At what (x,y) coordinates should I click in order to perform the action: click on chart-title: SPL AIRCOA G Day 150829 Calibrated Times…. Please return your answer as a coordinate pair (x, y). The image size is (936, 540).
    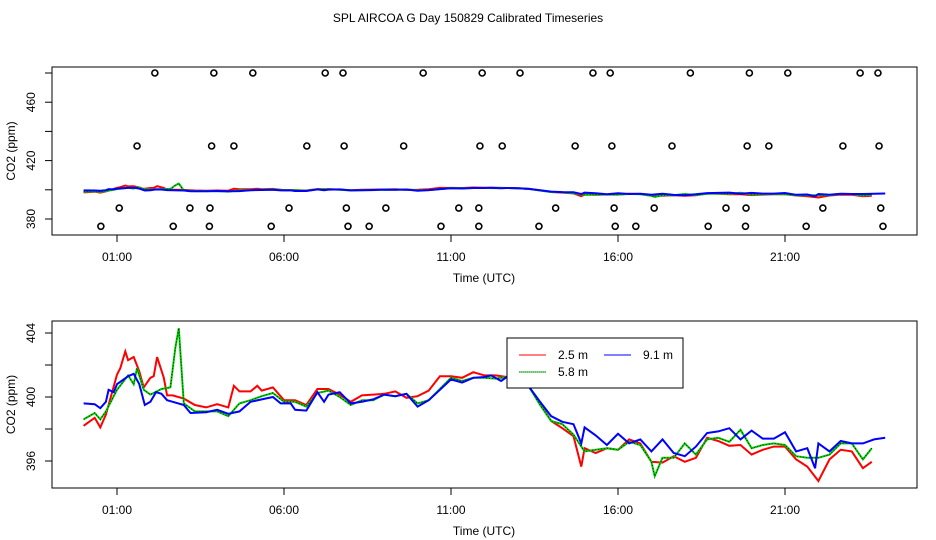
    Looking at the image, I should click on (468, 18).